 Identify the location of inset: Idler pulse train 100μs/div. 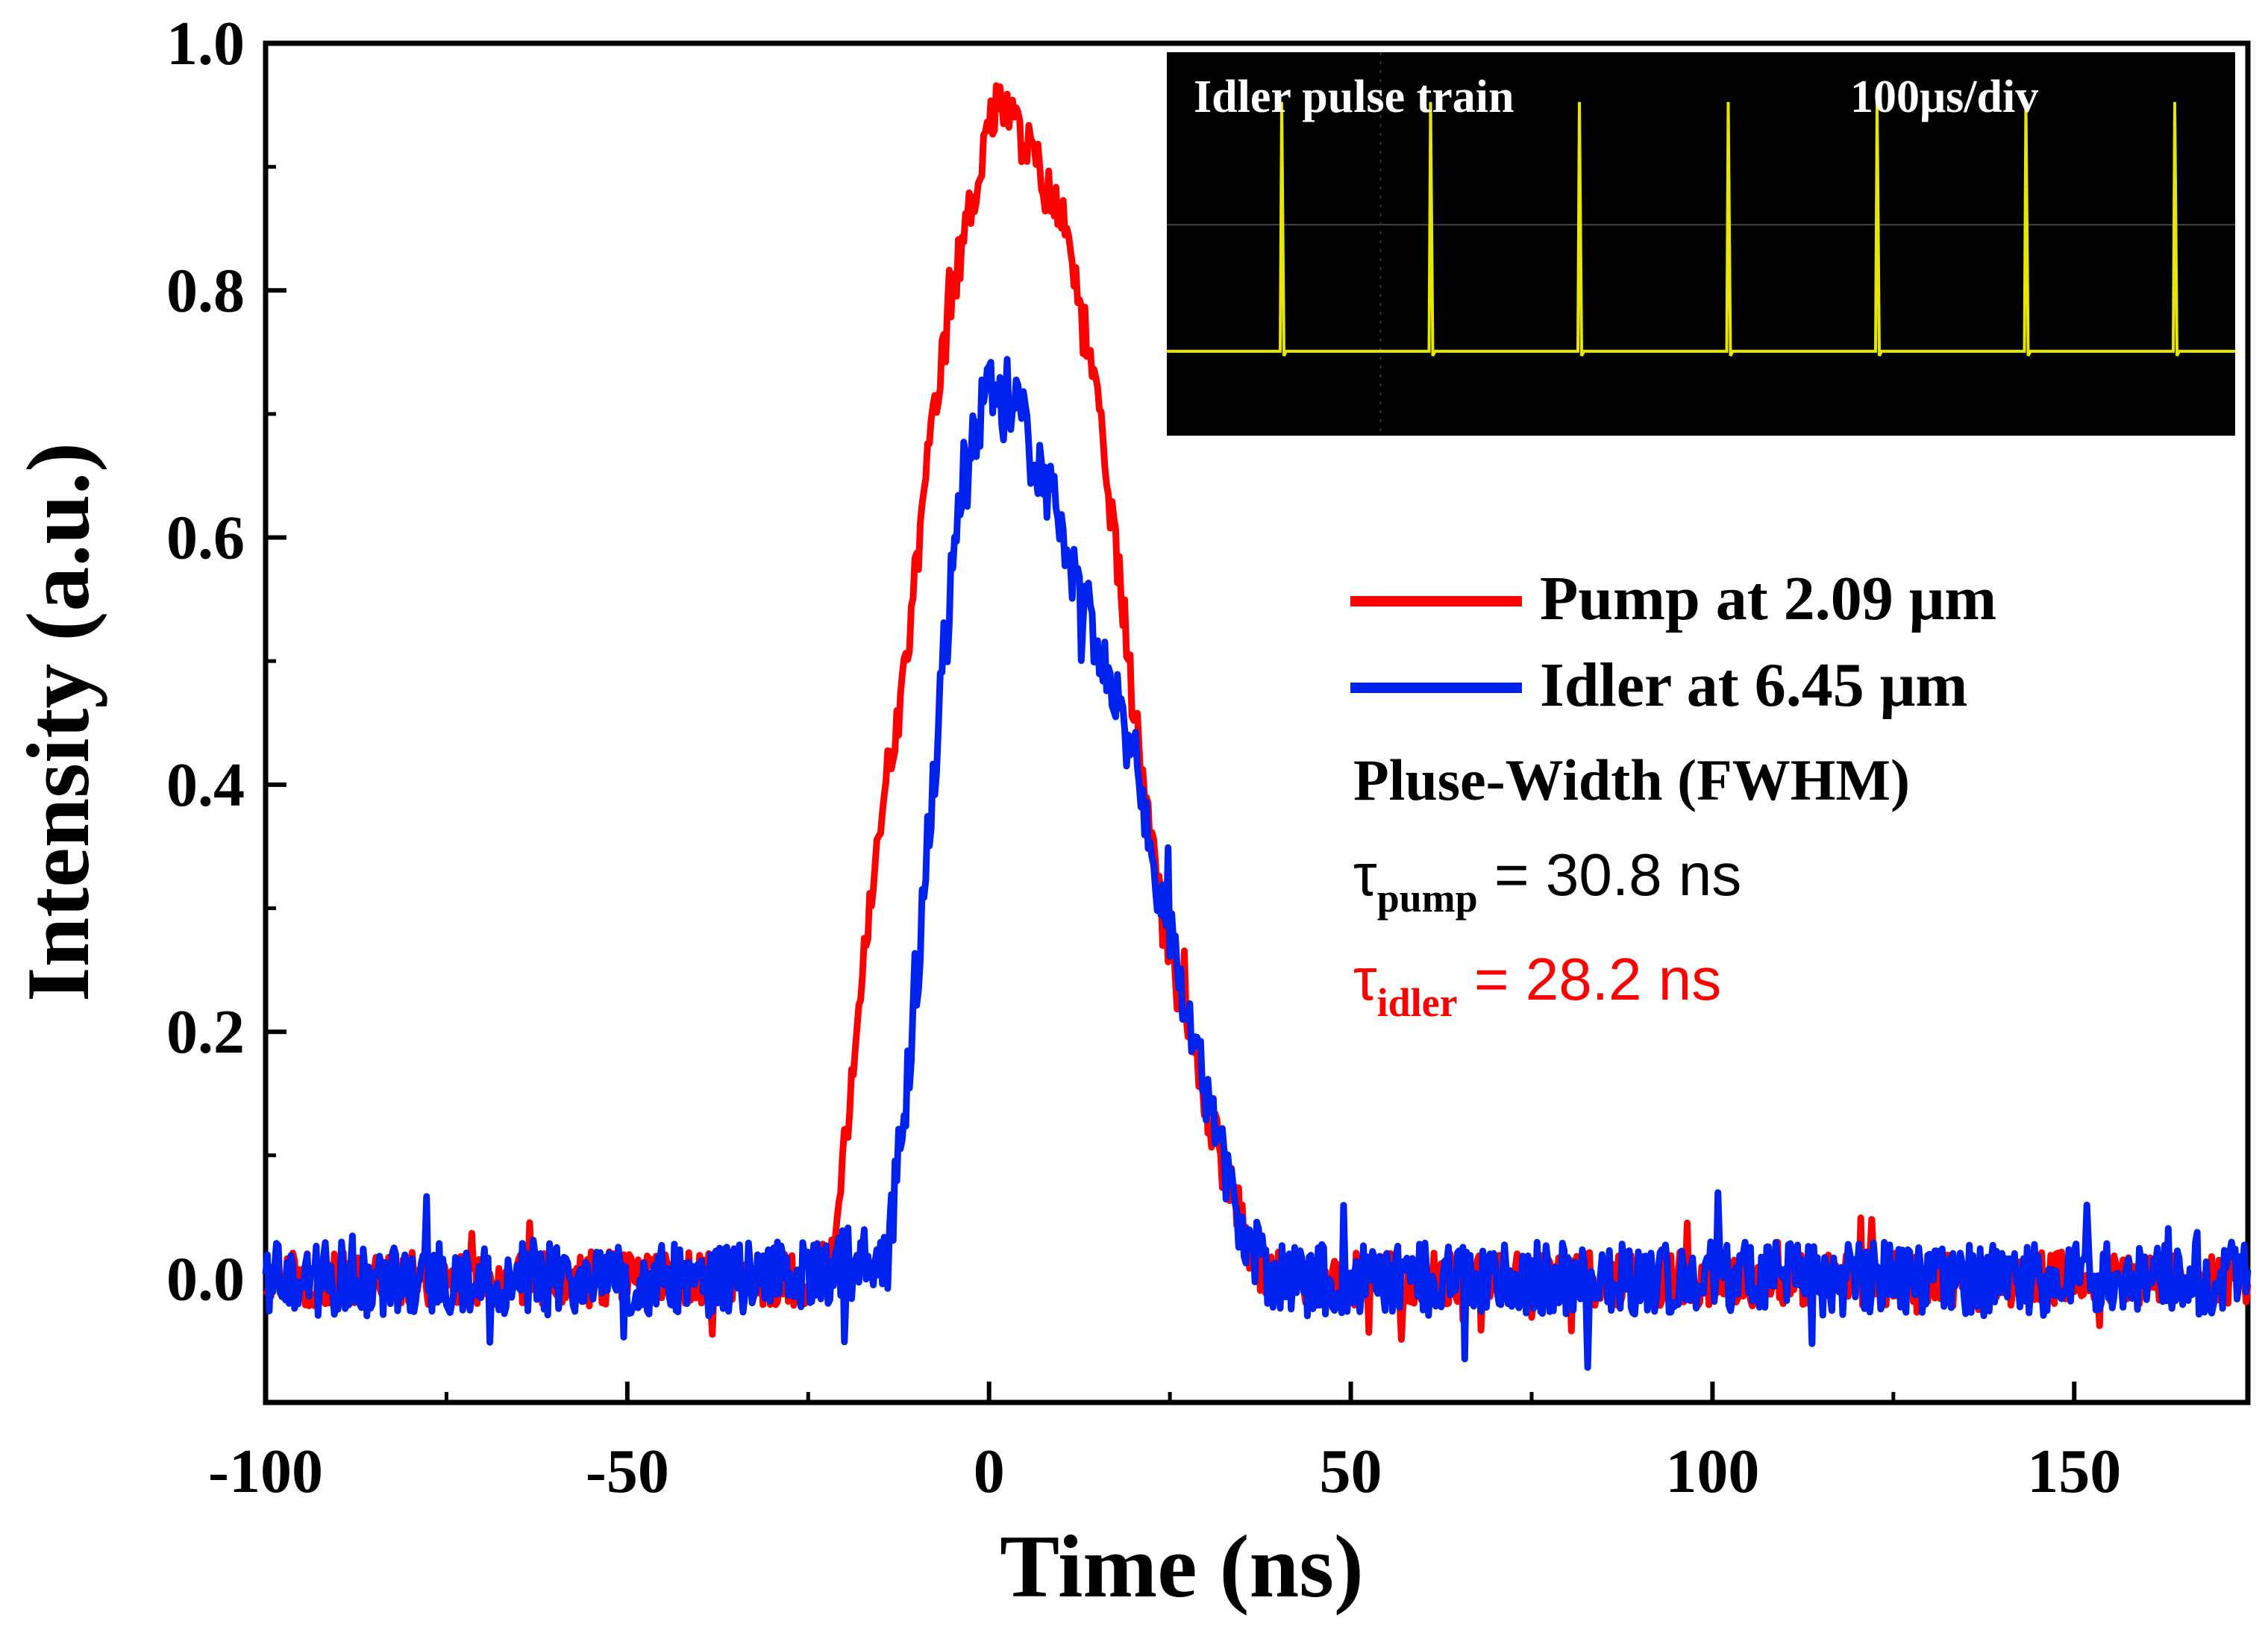
(1701, 244).